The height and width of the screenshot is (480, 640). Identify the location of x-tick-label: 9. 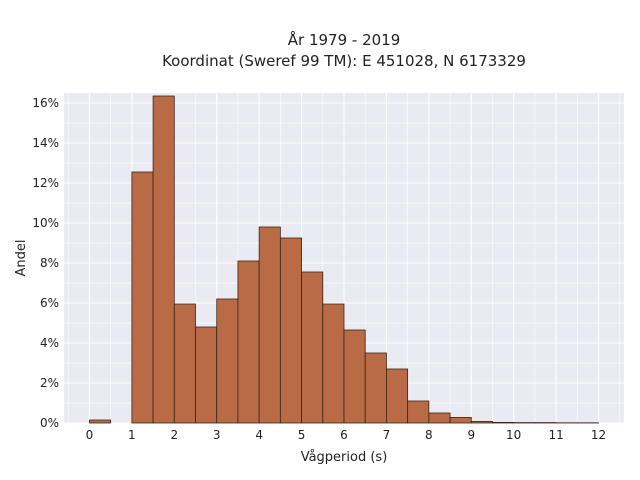
(471, 435).